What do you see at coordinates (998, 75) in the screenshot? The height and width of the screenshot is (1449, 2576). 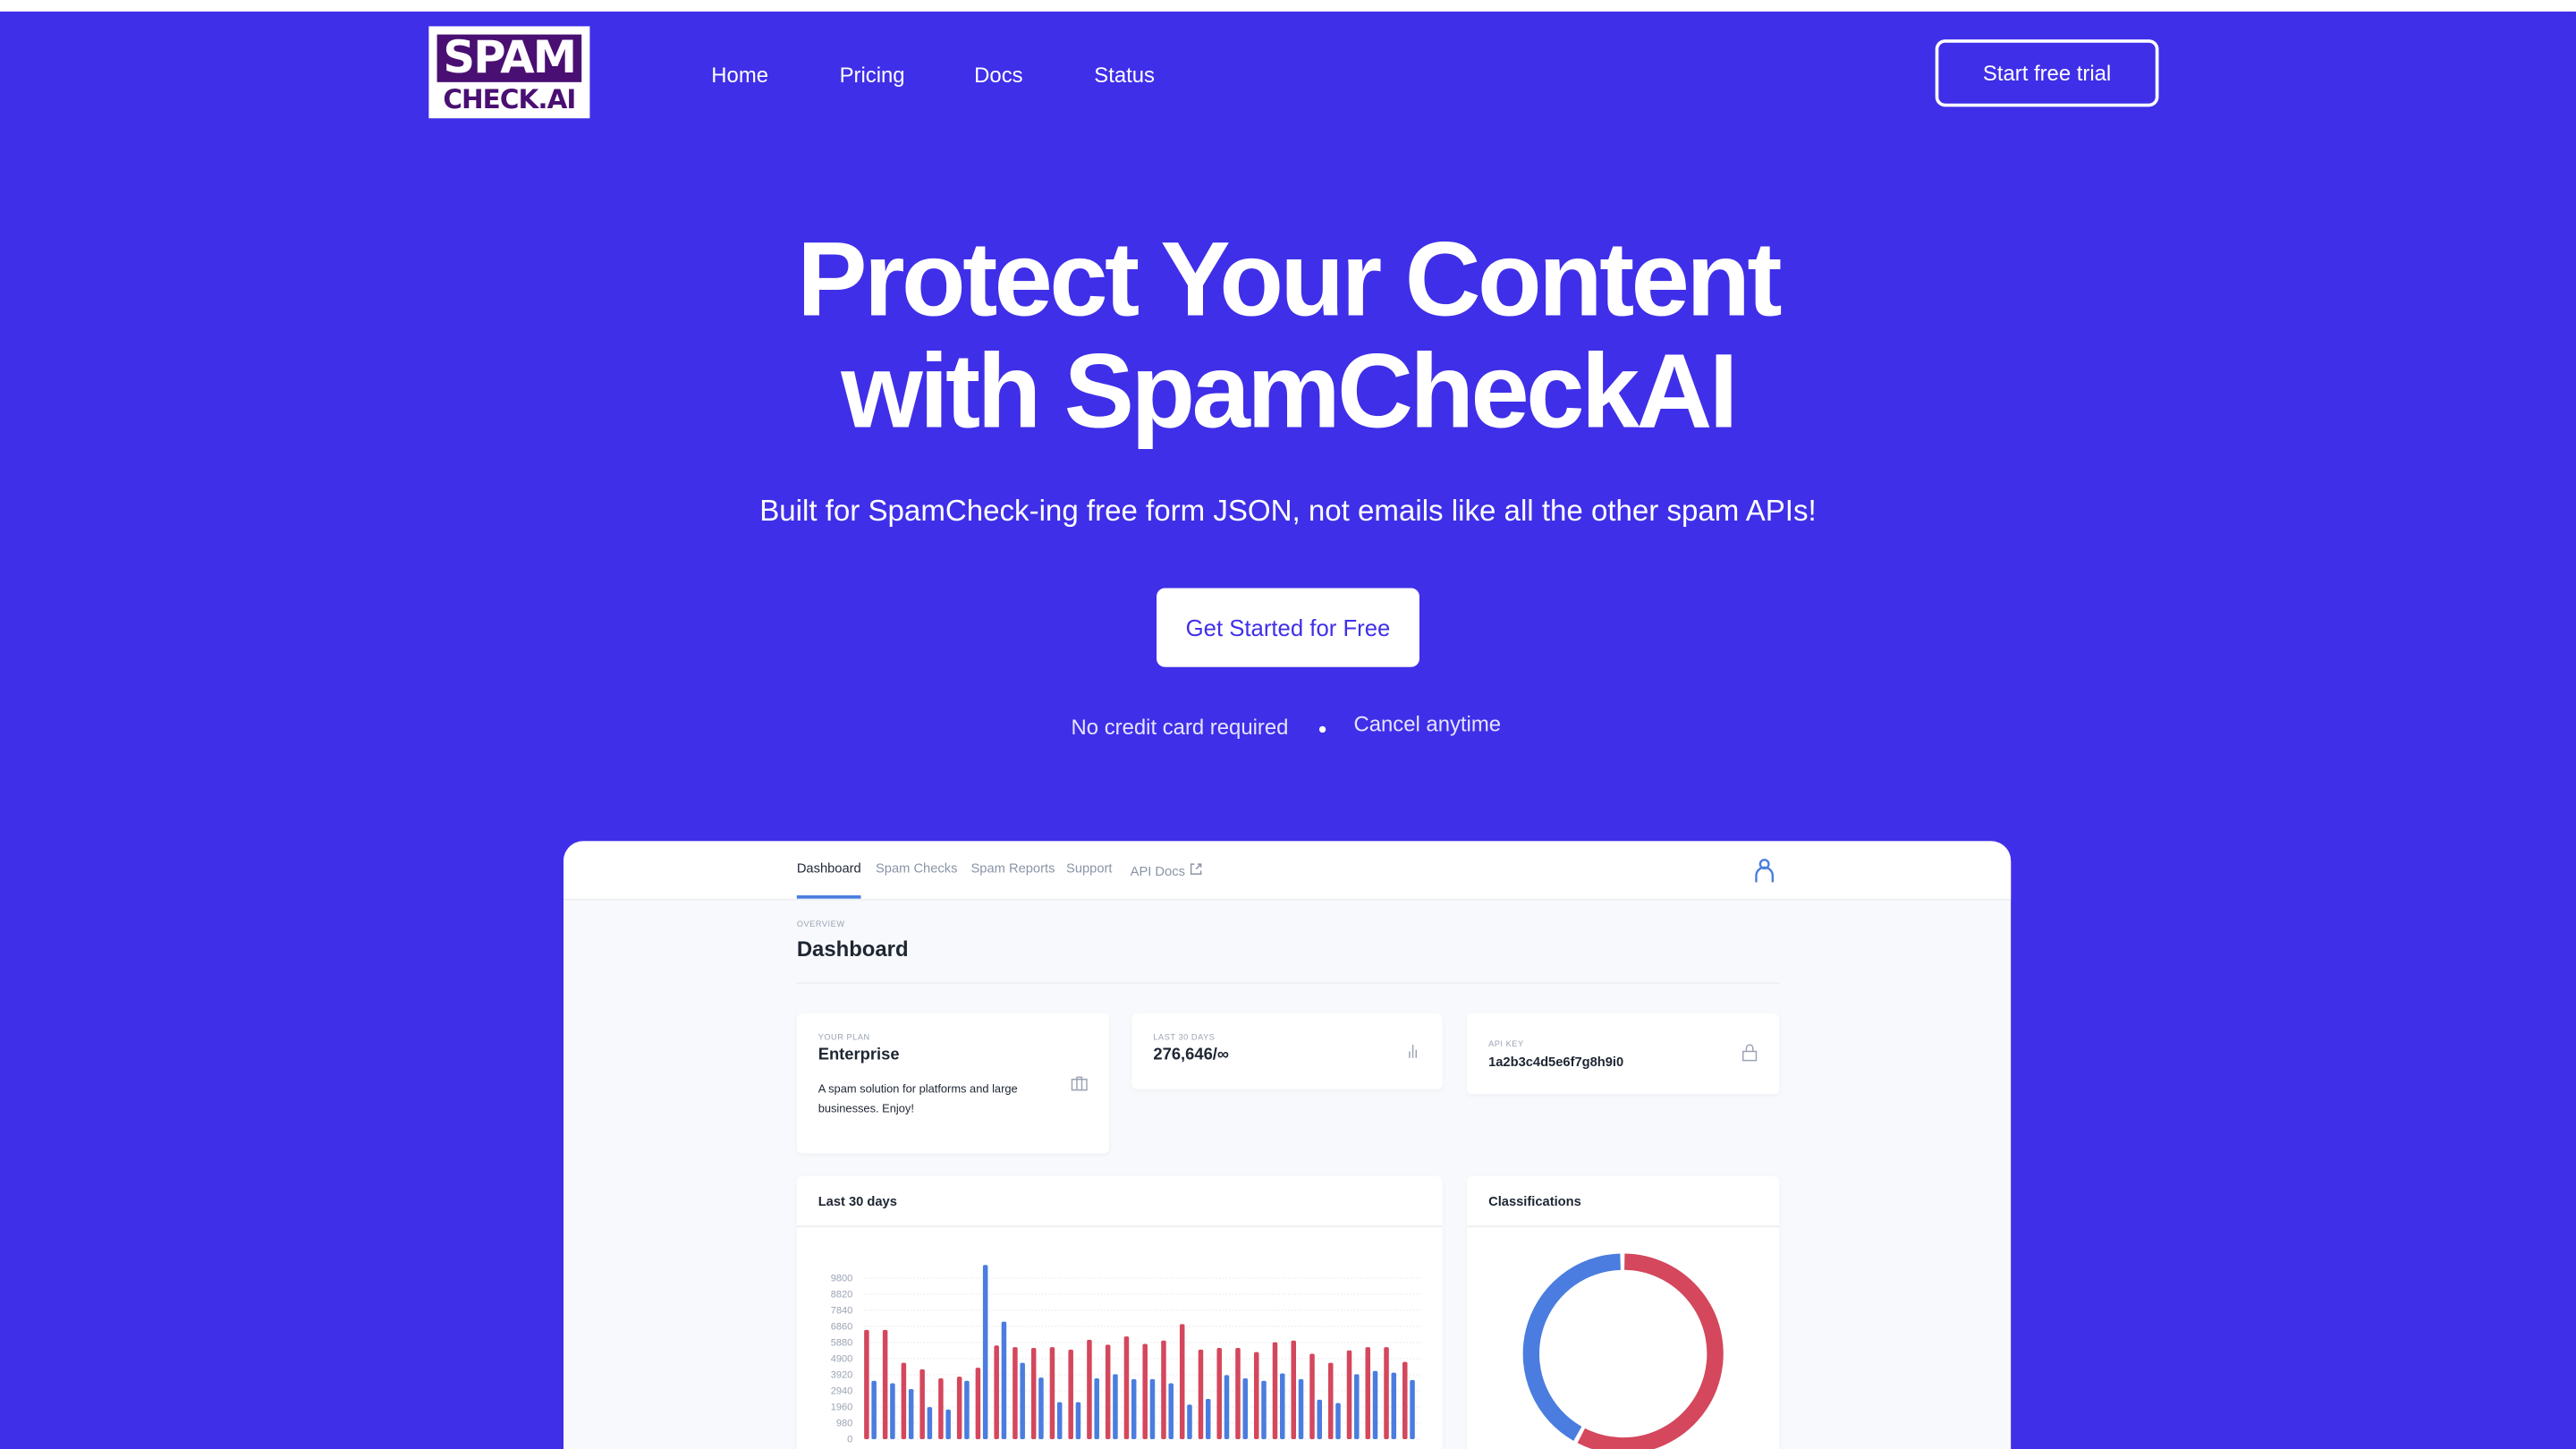 I see `nav-docs: Docs` at bounding box center [998, 75].